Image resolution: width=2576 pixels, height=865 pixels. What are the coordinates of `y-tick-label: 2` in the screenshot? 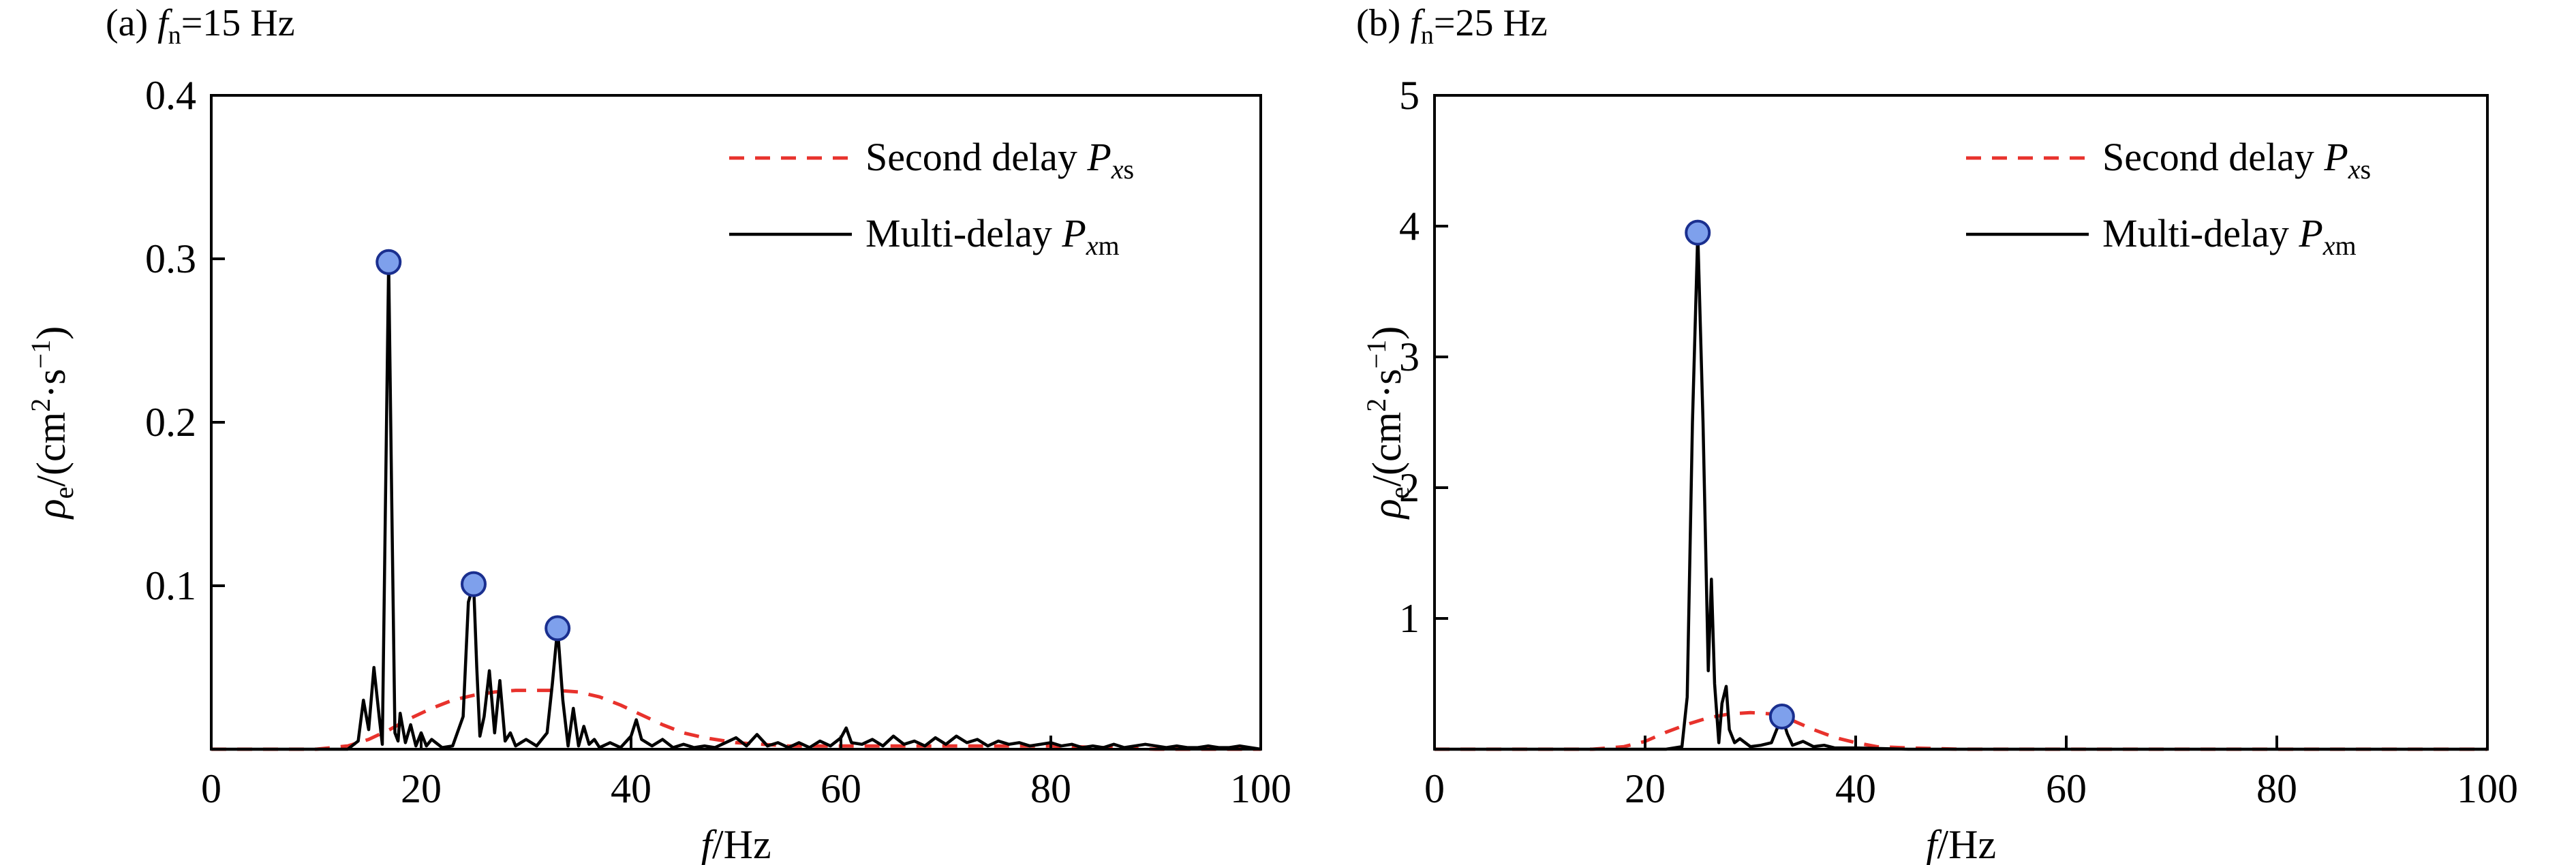 It's located at (1409, 487).